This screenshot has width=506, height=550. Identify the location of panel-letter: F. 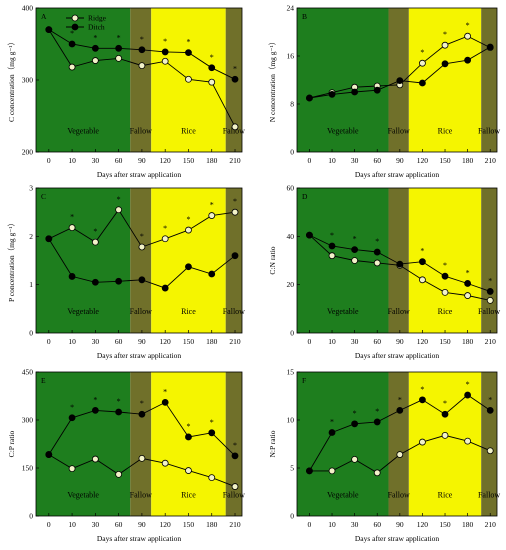
(304, 380).